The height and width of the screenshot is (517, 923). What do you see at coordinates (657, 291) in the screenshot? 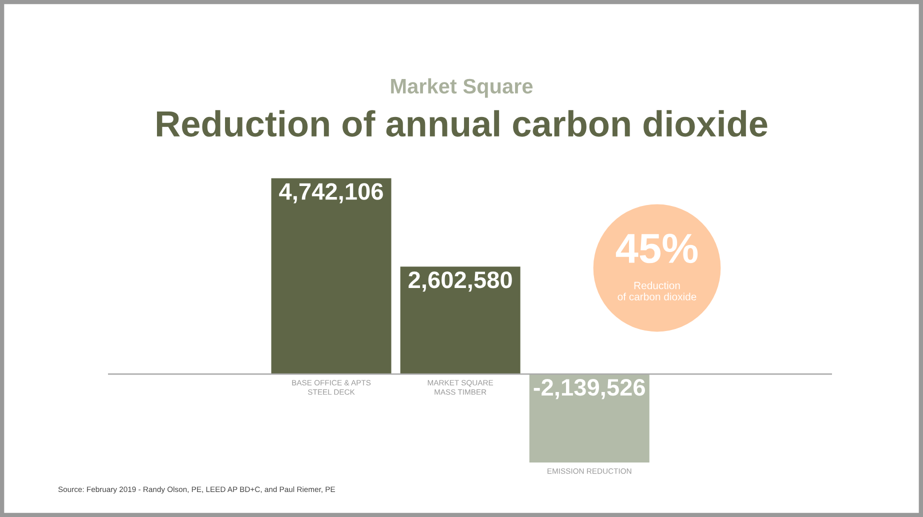
I see `annotation: Reduction of carbon dioxide` at bounding box center [657, 291].